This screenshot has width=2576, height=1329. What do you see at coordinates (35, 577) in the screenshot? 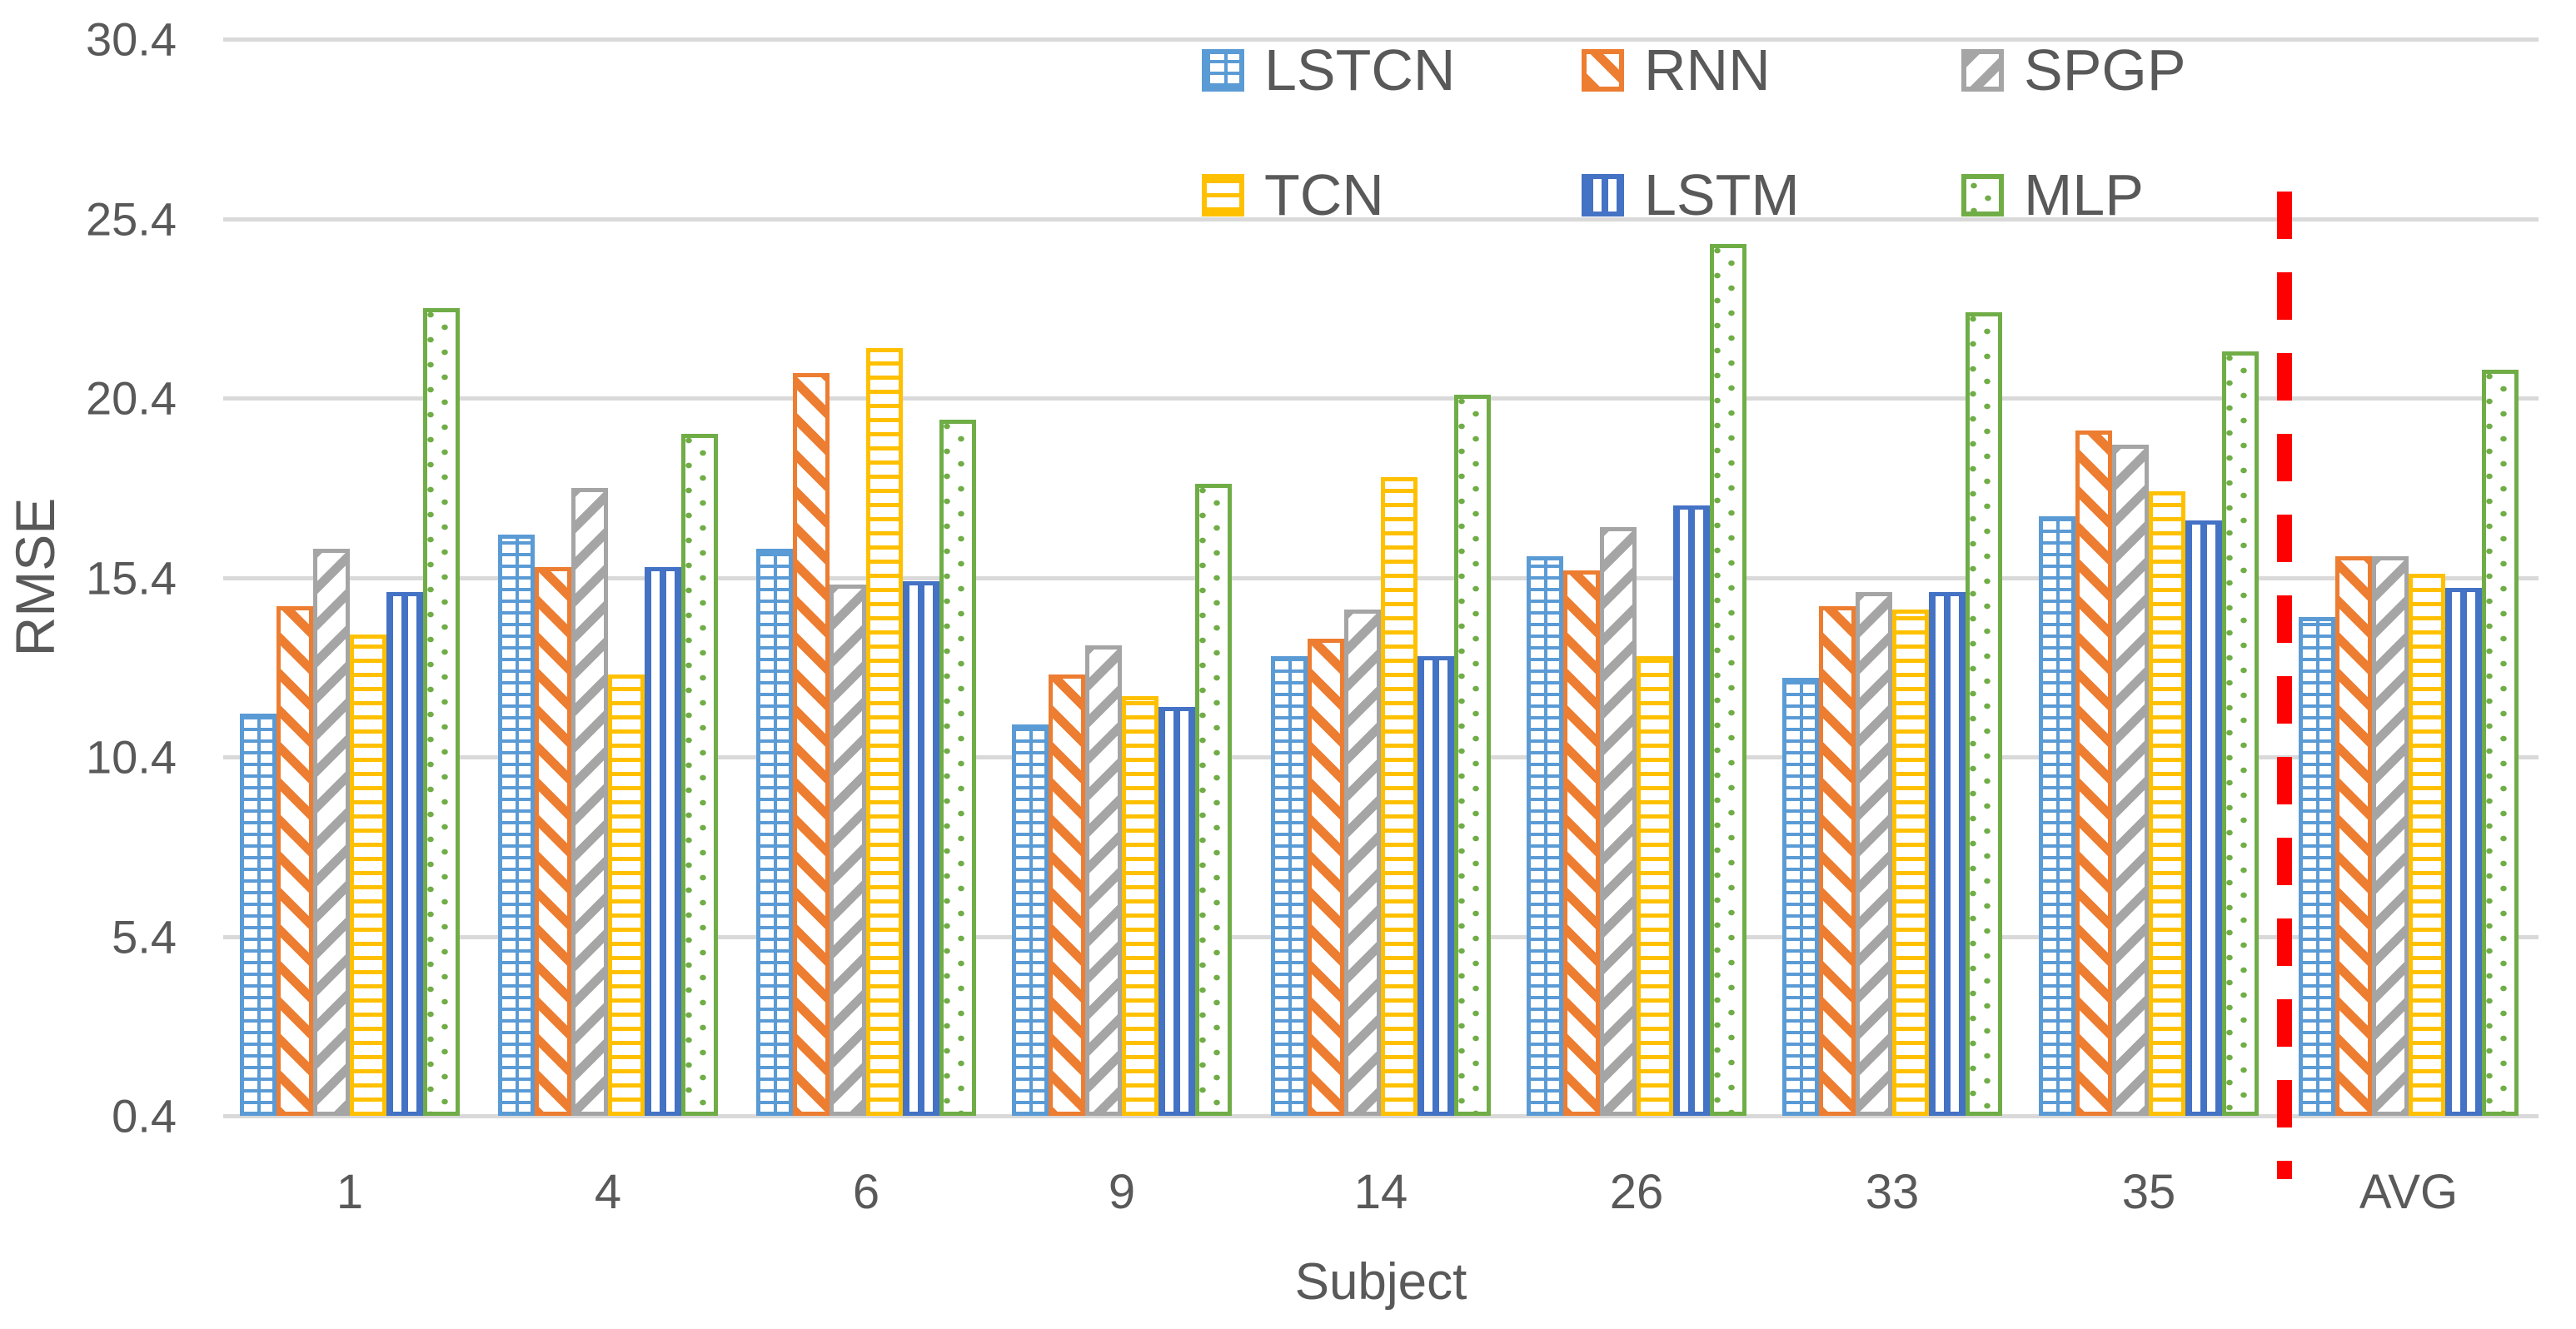
I see `y-axis-title: RMSE` at bounding box center [35, 577].